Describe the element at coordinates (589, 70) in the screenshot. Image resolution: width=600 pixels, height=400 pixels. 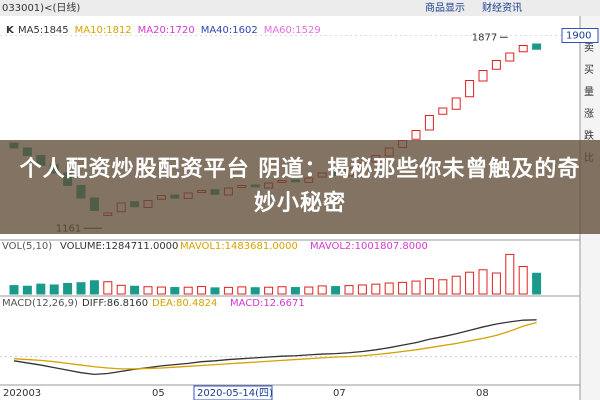
I see `side-button: 买` at that location.